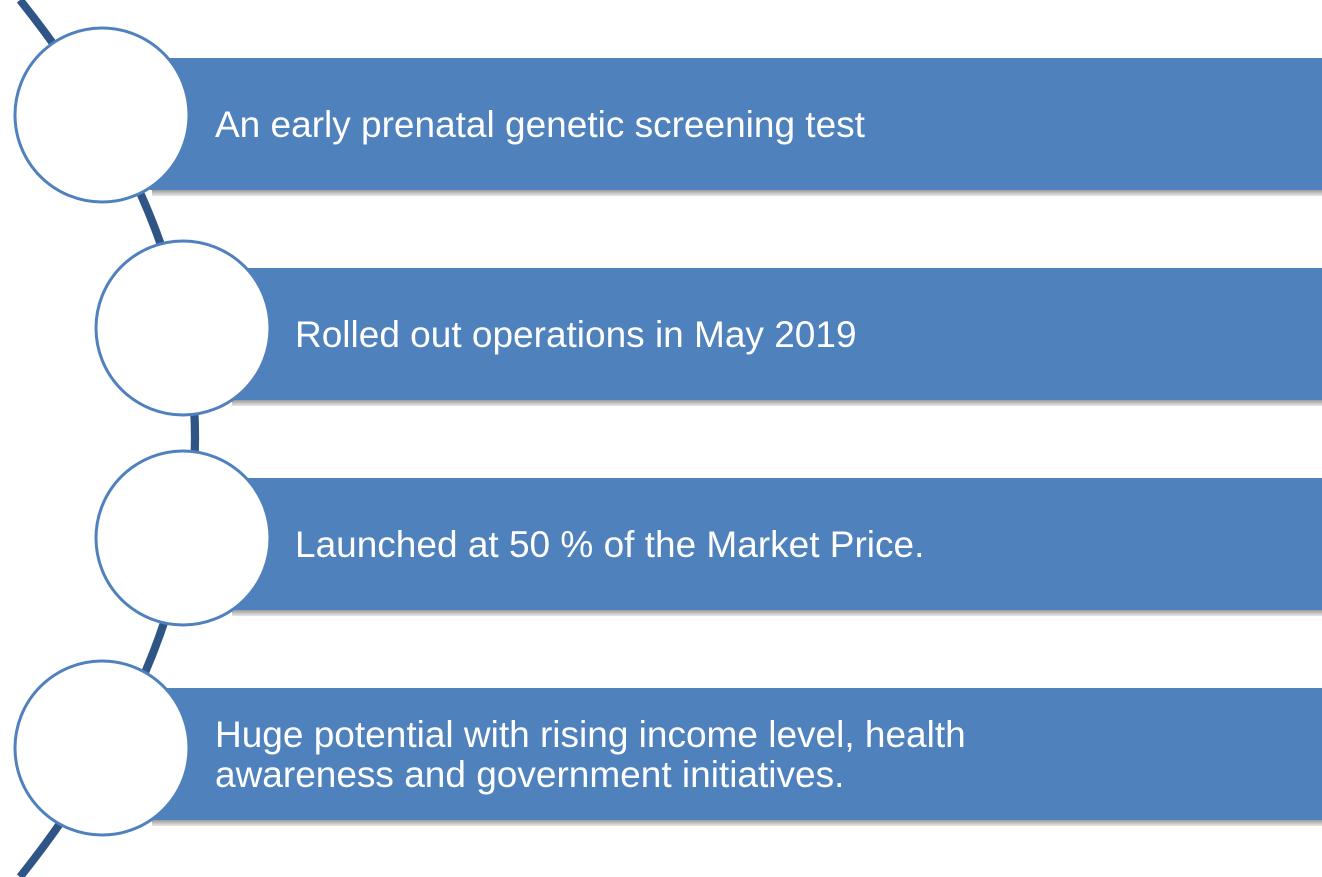 The height and width of the screenshot is (877, 1322). I want to click on list-item: Rolled out operations in May 2019, so click(776, 337).